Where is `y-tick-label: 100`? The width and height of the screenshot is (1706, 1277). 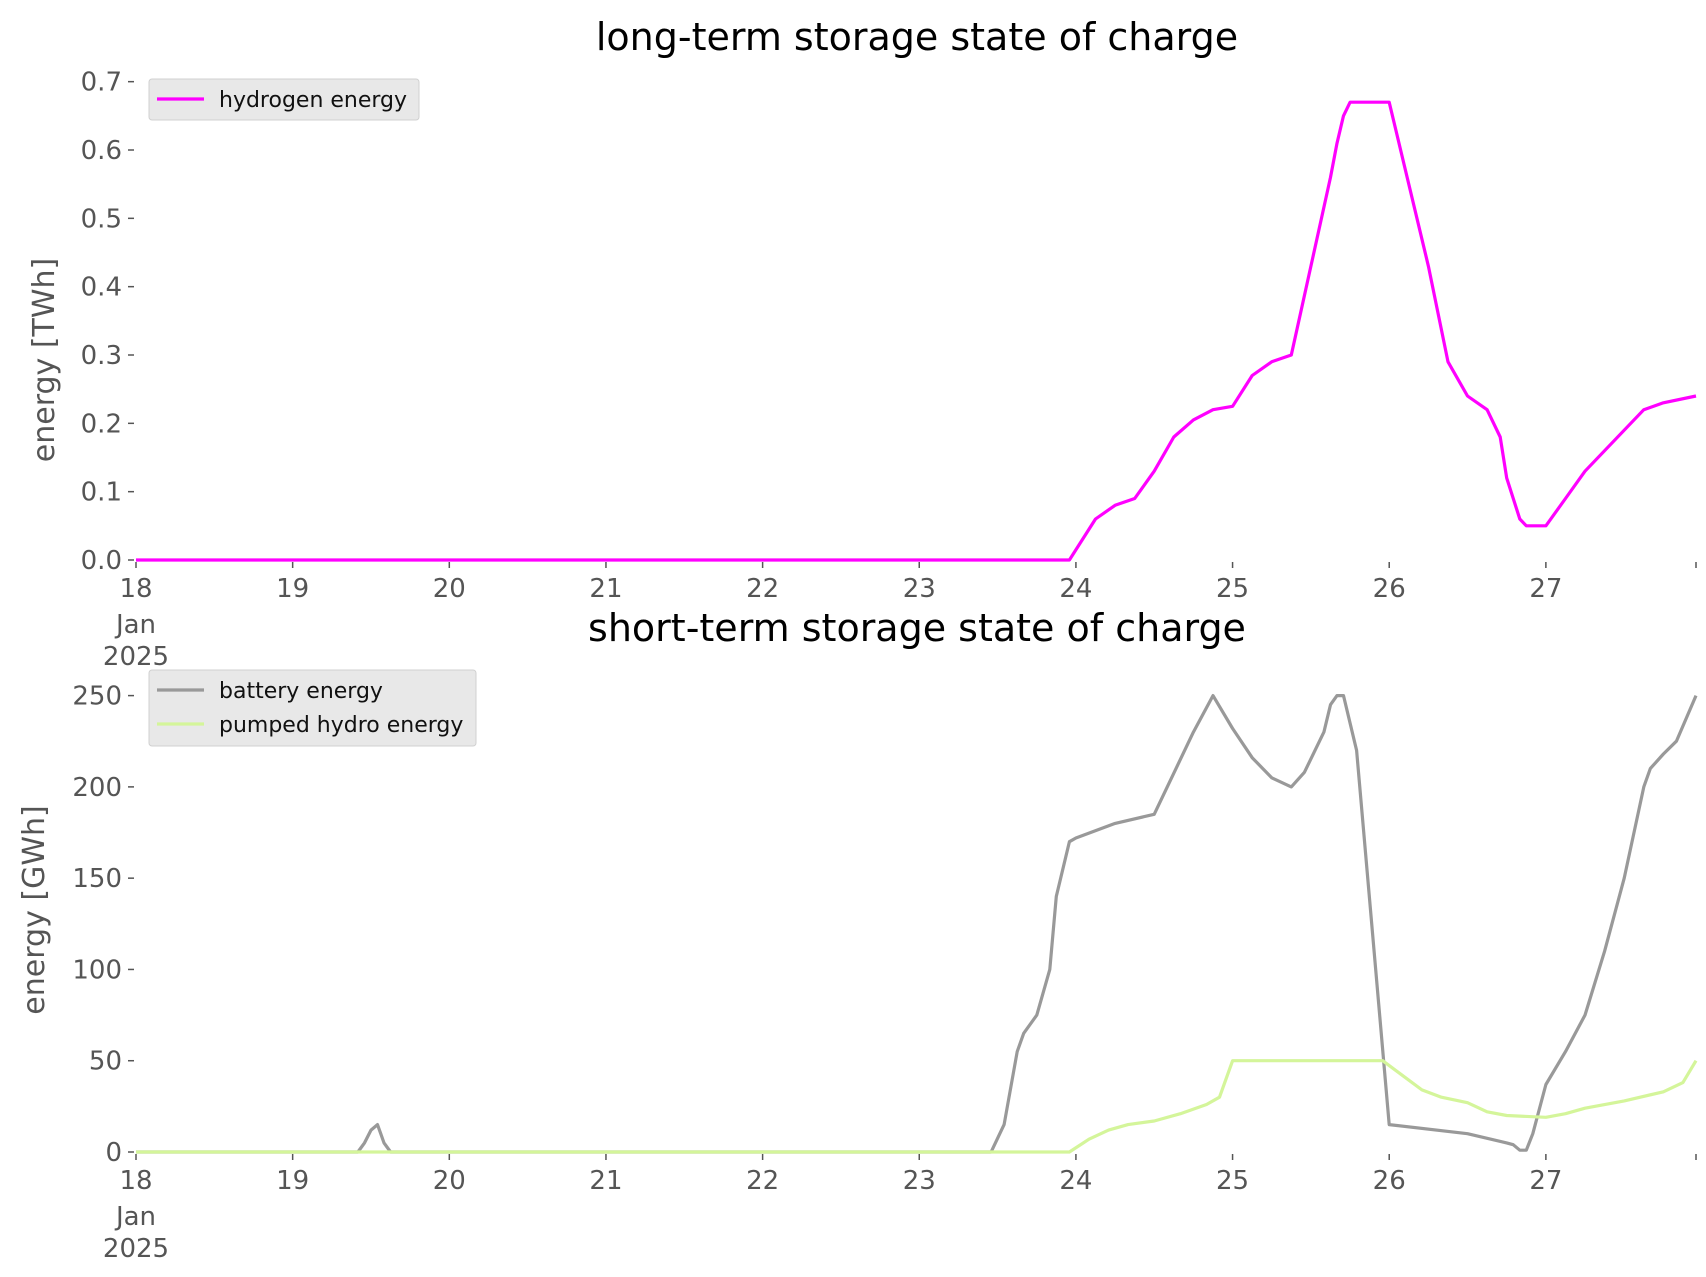
y-tick-label: 100 is located at coordinates (97, 970).